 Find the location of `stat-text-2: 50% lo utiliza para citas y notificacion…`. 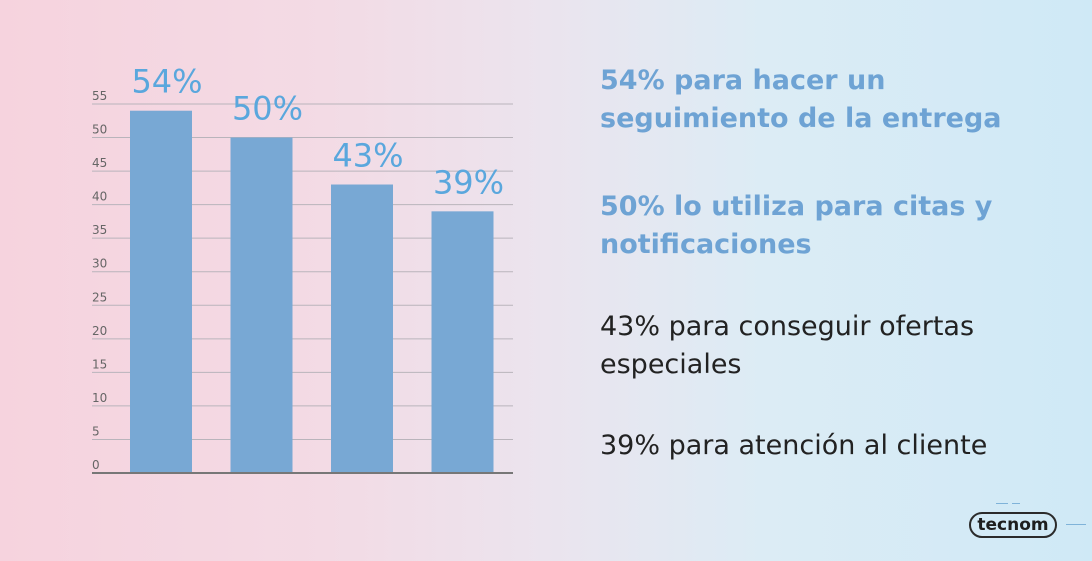

stat-text-2: 50% lo utiliza para citas y notificacion… is located at coordinates (796, 225).